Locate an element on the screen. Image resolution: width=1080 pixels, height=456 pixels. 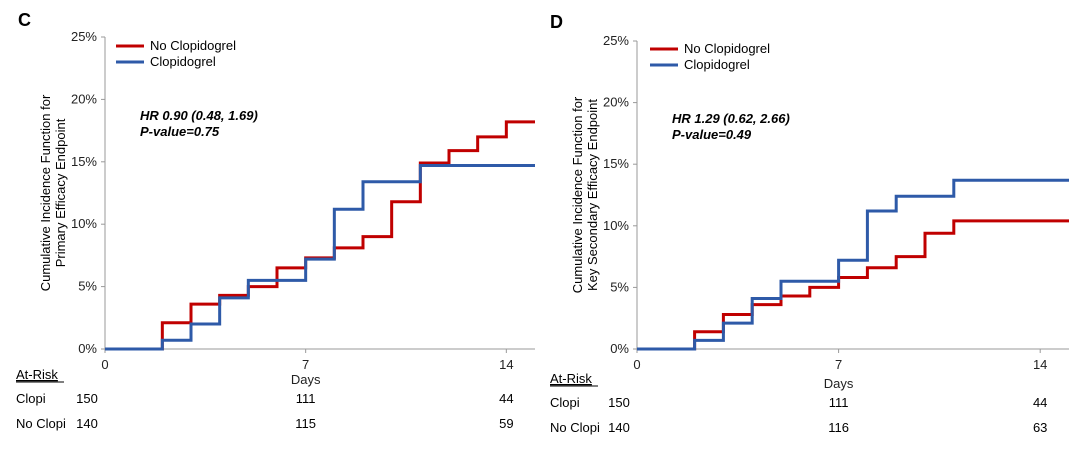
y-axis-label: Key Secondary Efficacy Endpoint is located at coordinates (592, 195).